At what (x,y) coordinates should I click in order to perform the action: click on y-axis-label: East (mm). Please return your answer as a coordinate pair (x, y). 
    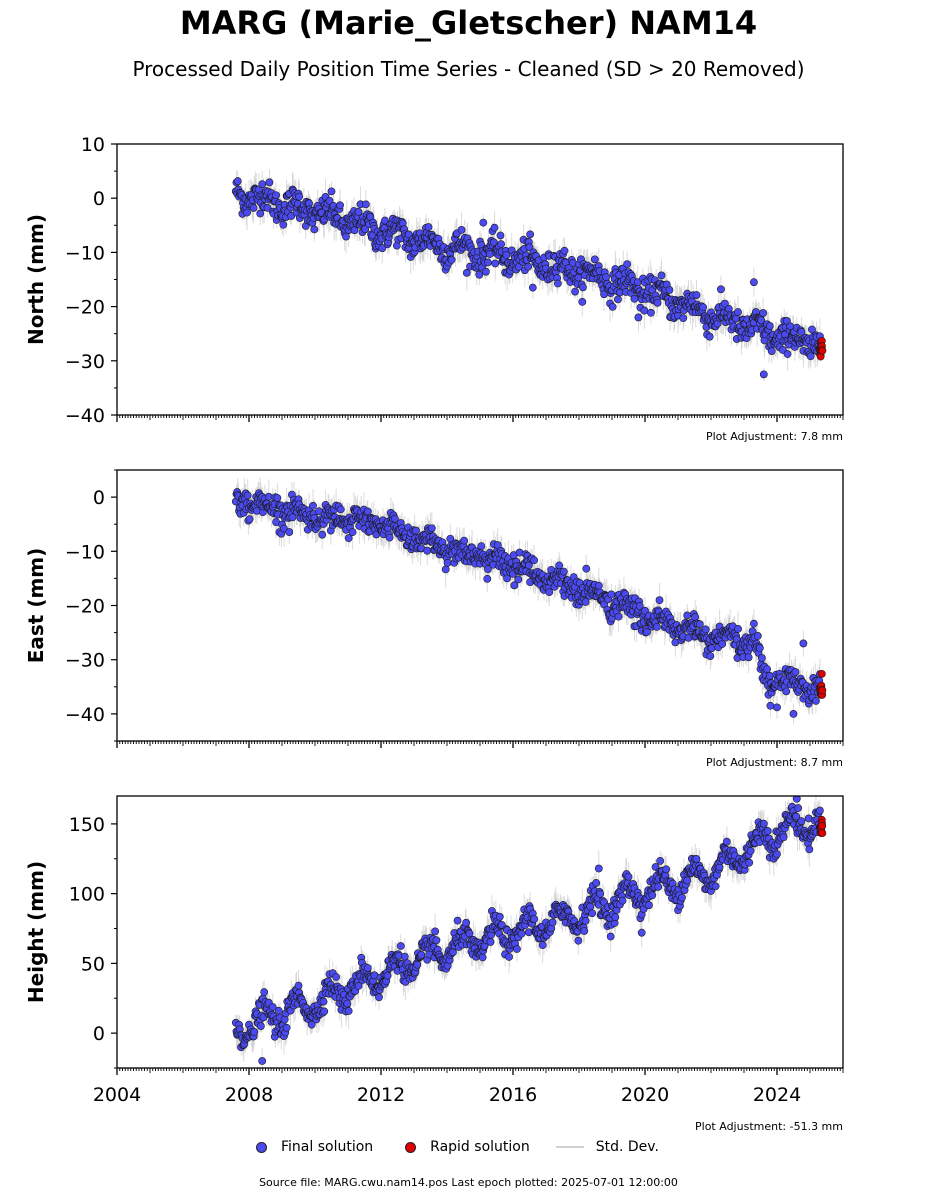
    Looking at the image, I should click on (36, 606).